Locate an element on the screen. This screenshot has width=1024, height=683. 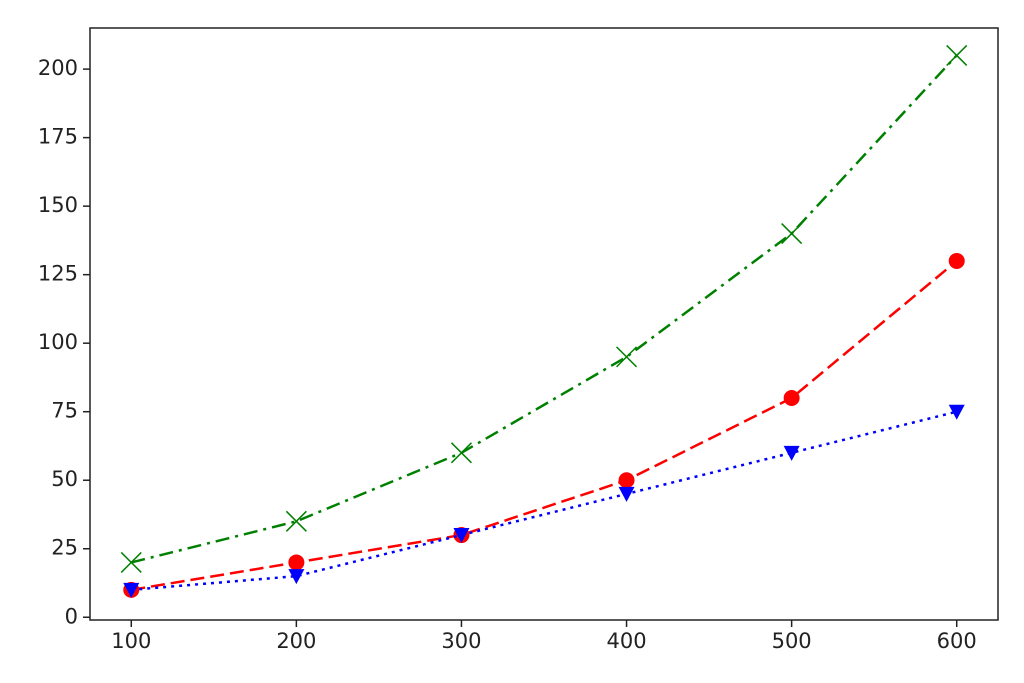
x-tick-label: 300 is located at coordinates (461, 641).